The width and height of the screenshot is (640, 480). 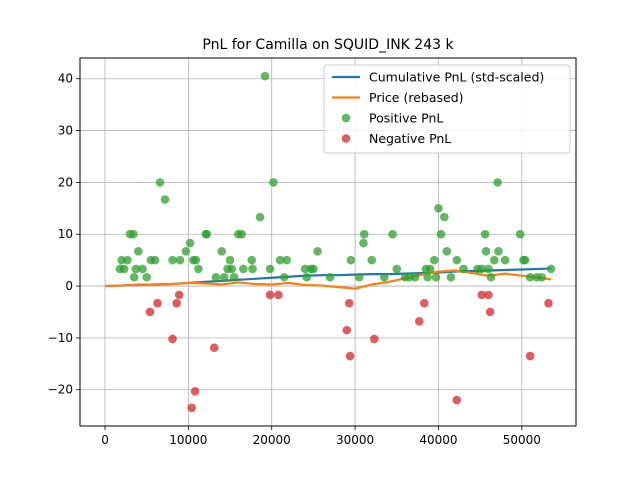 What do you see at coordinates (65, 234) in the screenshot?
I see `y-tick-label: 10` at bounding box center [65, 234].